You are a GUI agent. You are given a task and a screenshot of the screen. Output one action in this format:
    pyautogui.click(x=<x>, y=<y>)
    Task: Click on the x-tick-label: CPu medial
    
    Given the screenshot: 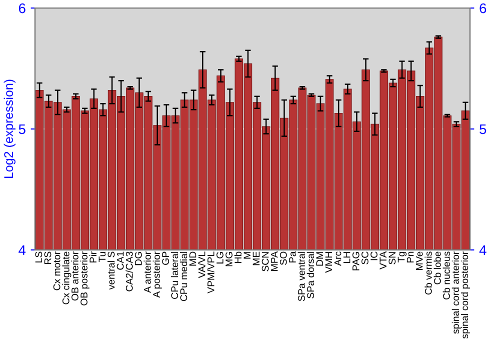 What is the action you would take?
    pyautogui.click(x=184, y=277)
    